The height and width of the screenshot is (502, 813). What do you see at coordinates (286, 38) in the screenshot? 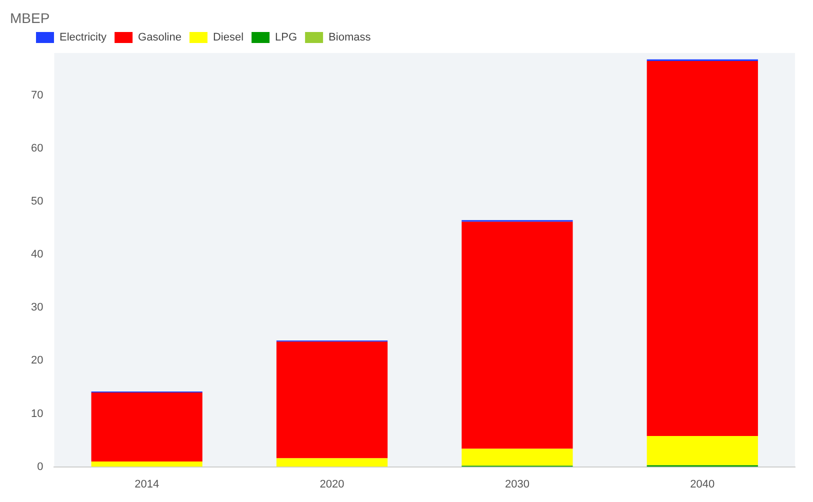
I see `legend-label: LPG` at bounding box center [286, 38].